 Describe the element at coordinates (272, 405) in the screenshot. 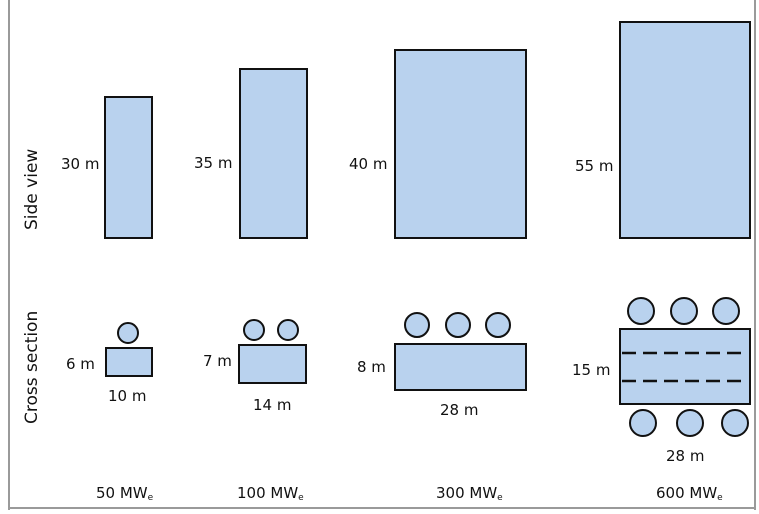

I see `cs-width-label: 14 m` at that location.